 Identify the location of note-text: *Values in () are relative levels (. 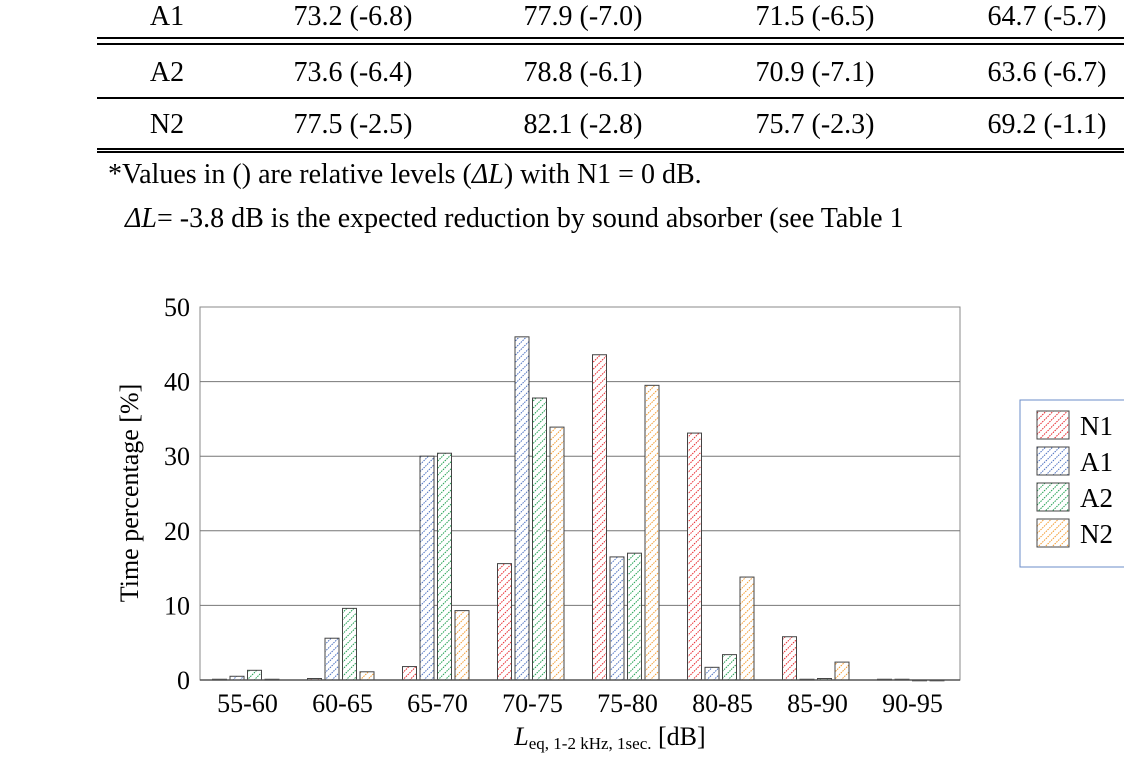
(290, 174).